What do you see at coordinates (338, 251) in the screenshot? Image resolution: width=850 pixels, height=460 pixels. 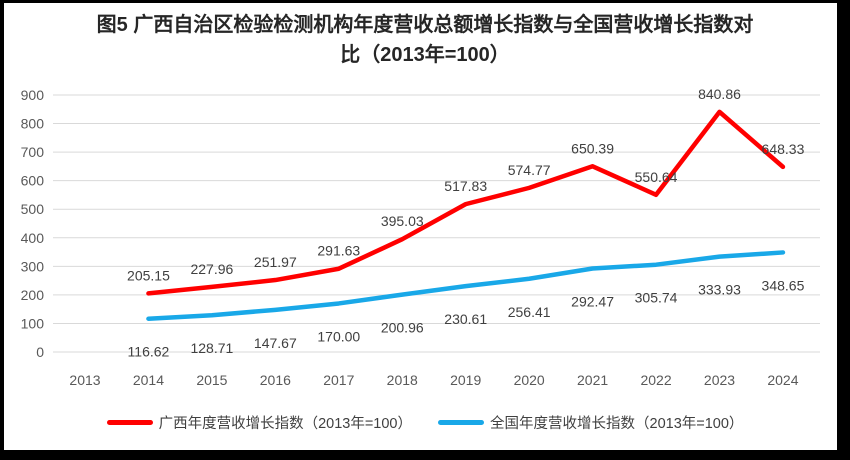 I see `data-label-series-0: 291.63` at bounding box center [338, 251].